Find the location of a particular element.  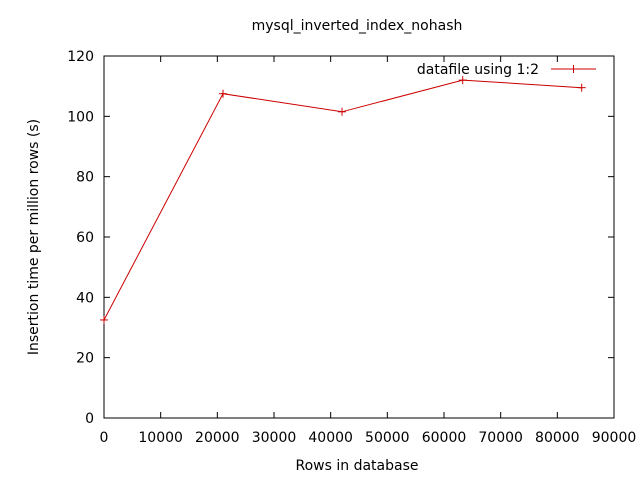

x-tick-label: 20000 is located at coordinates (217, 438).